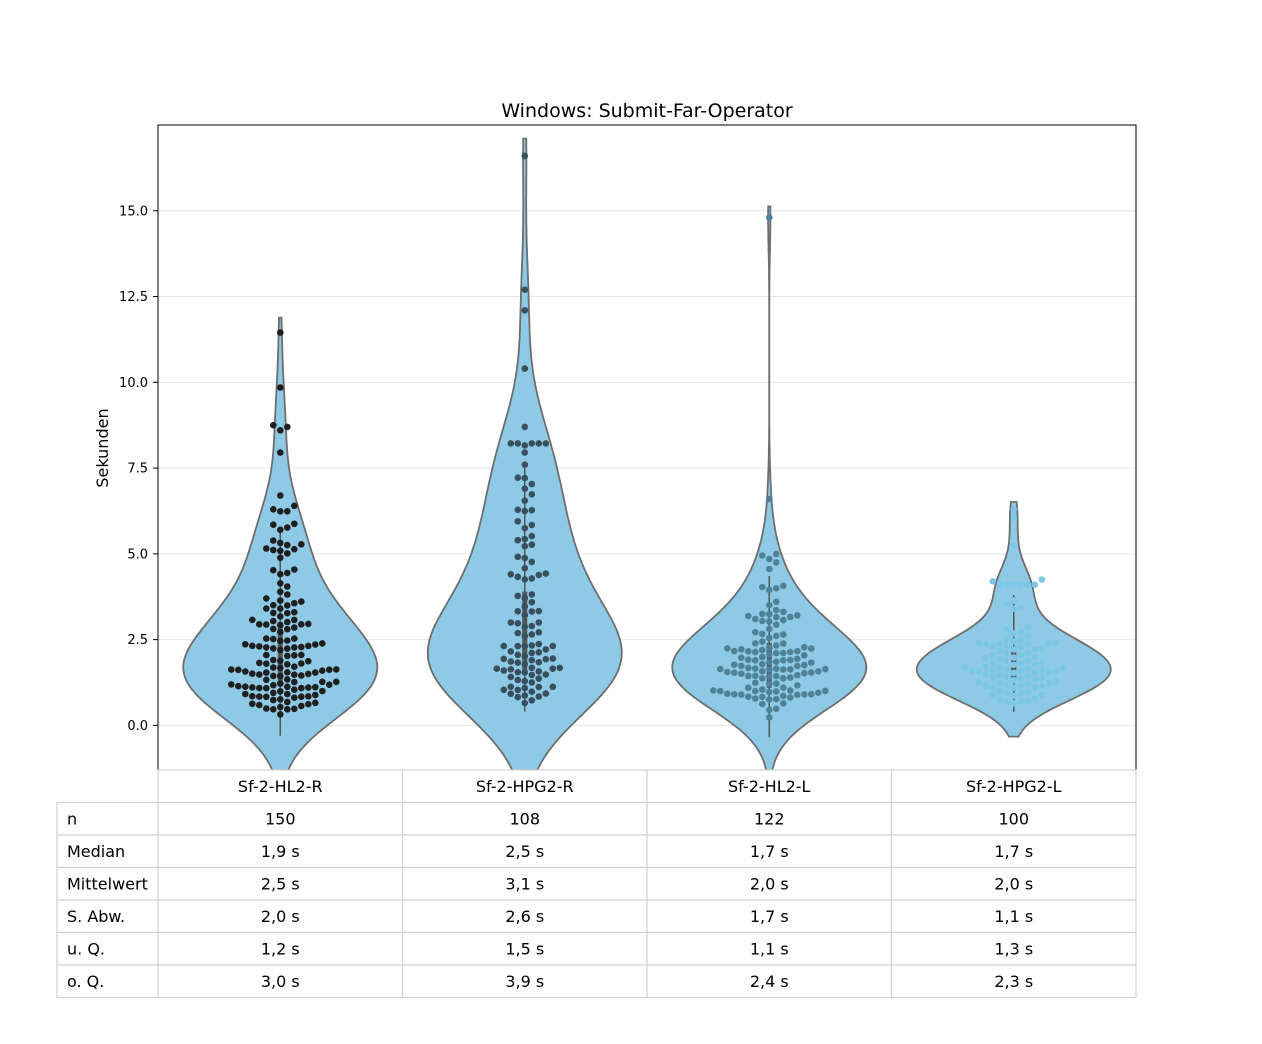 This screenshot has width=1262, height=1044. Describe the element at coordinates (86, 949) in the screenshot. I see `row-label: u. Q.` at that location.